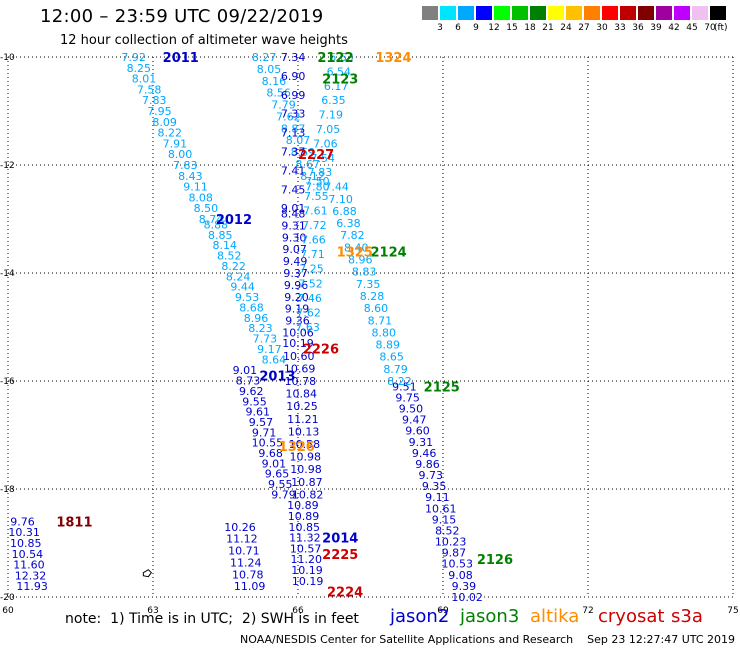  I want to click on swh-value: 6.17, so click(336, 86).